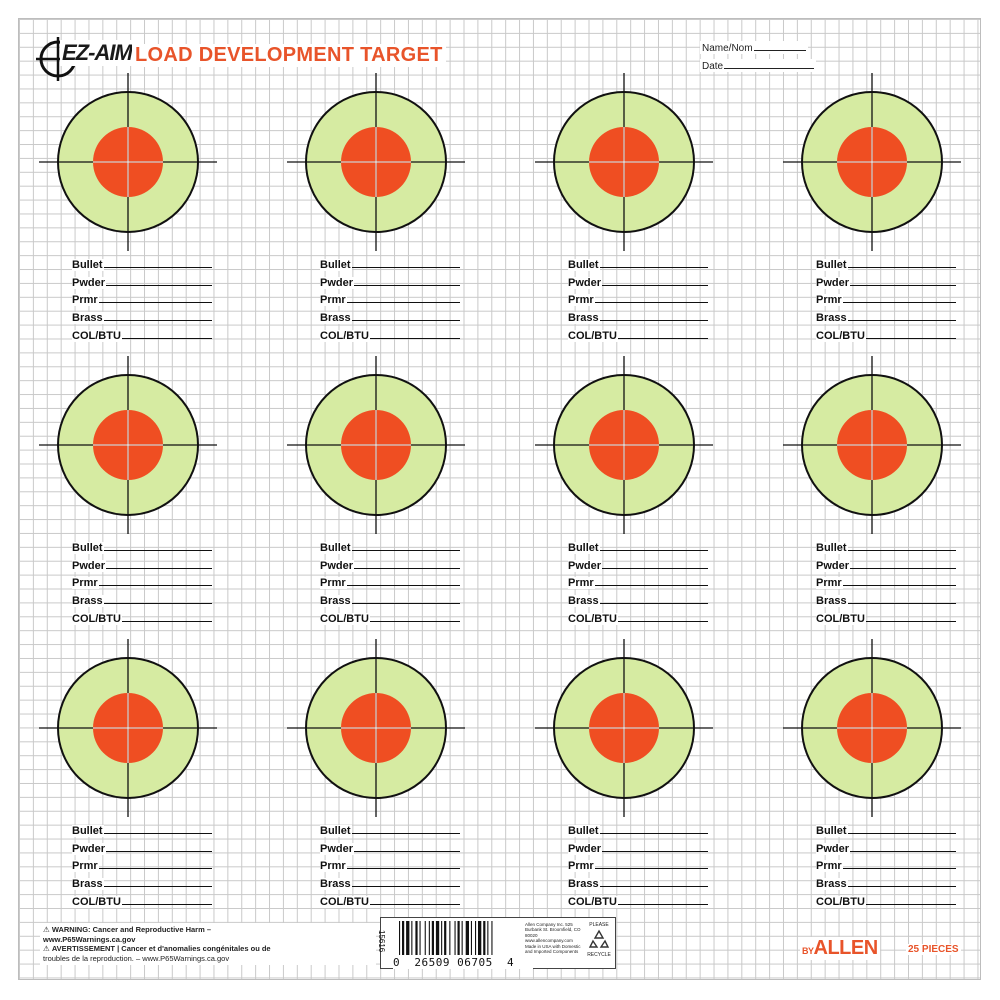 The image size is (1000, 1000). What do you see at coordinates (754, 47) in the screenshot?
I see `name-field: Name/Nom` at bounding box center [754, 47].